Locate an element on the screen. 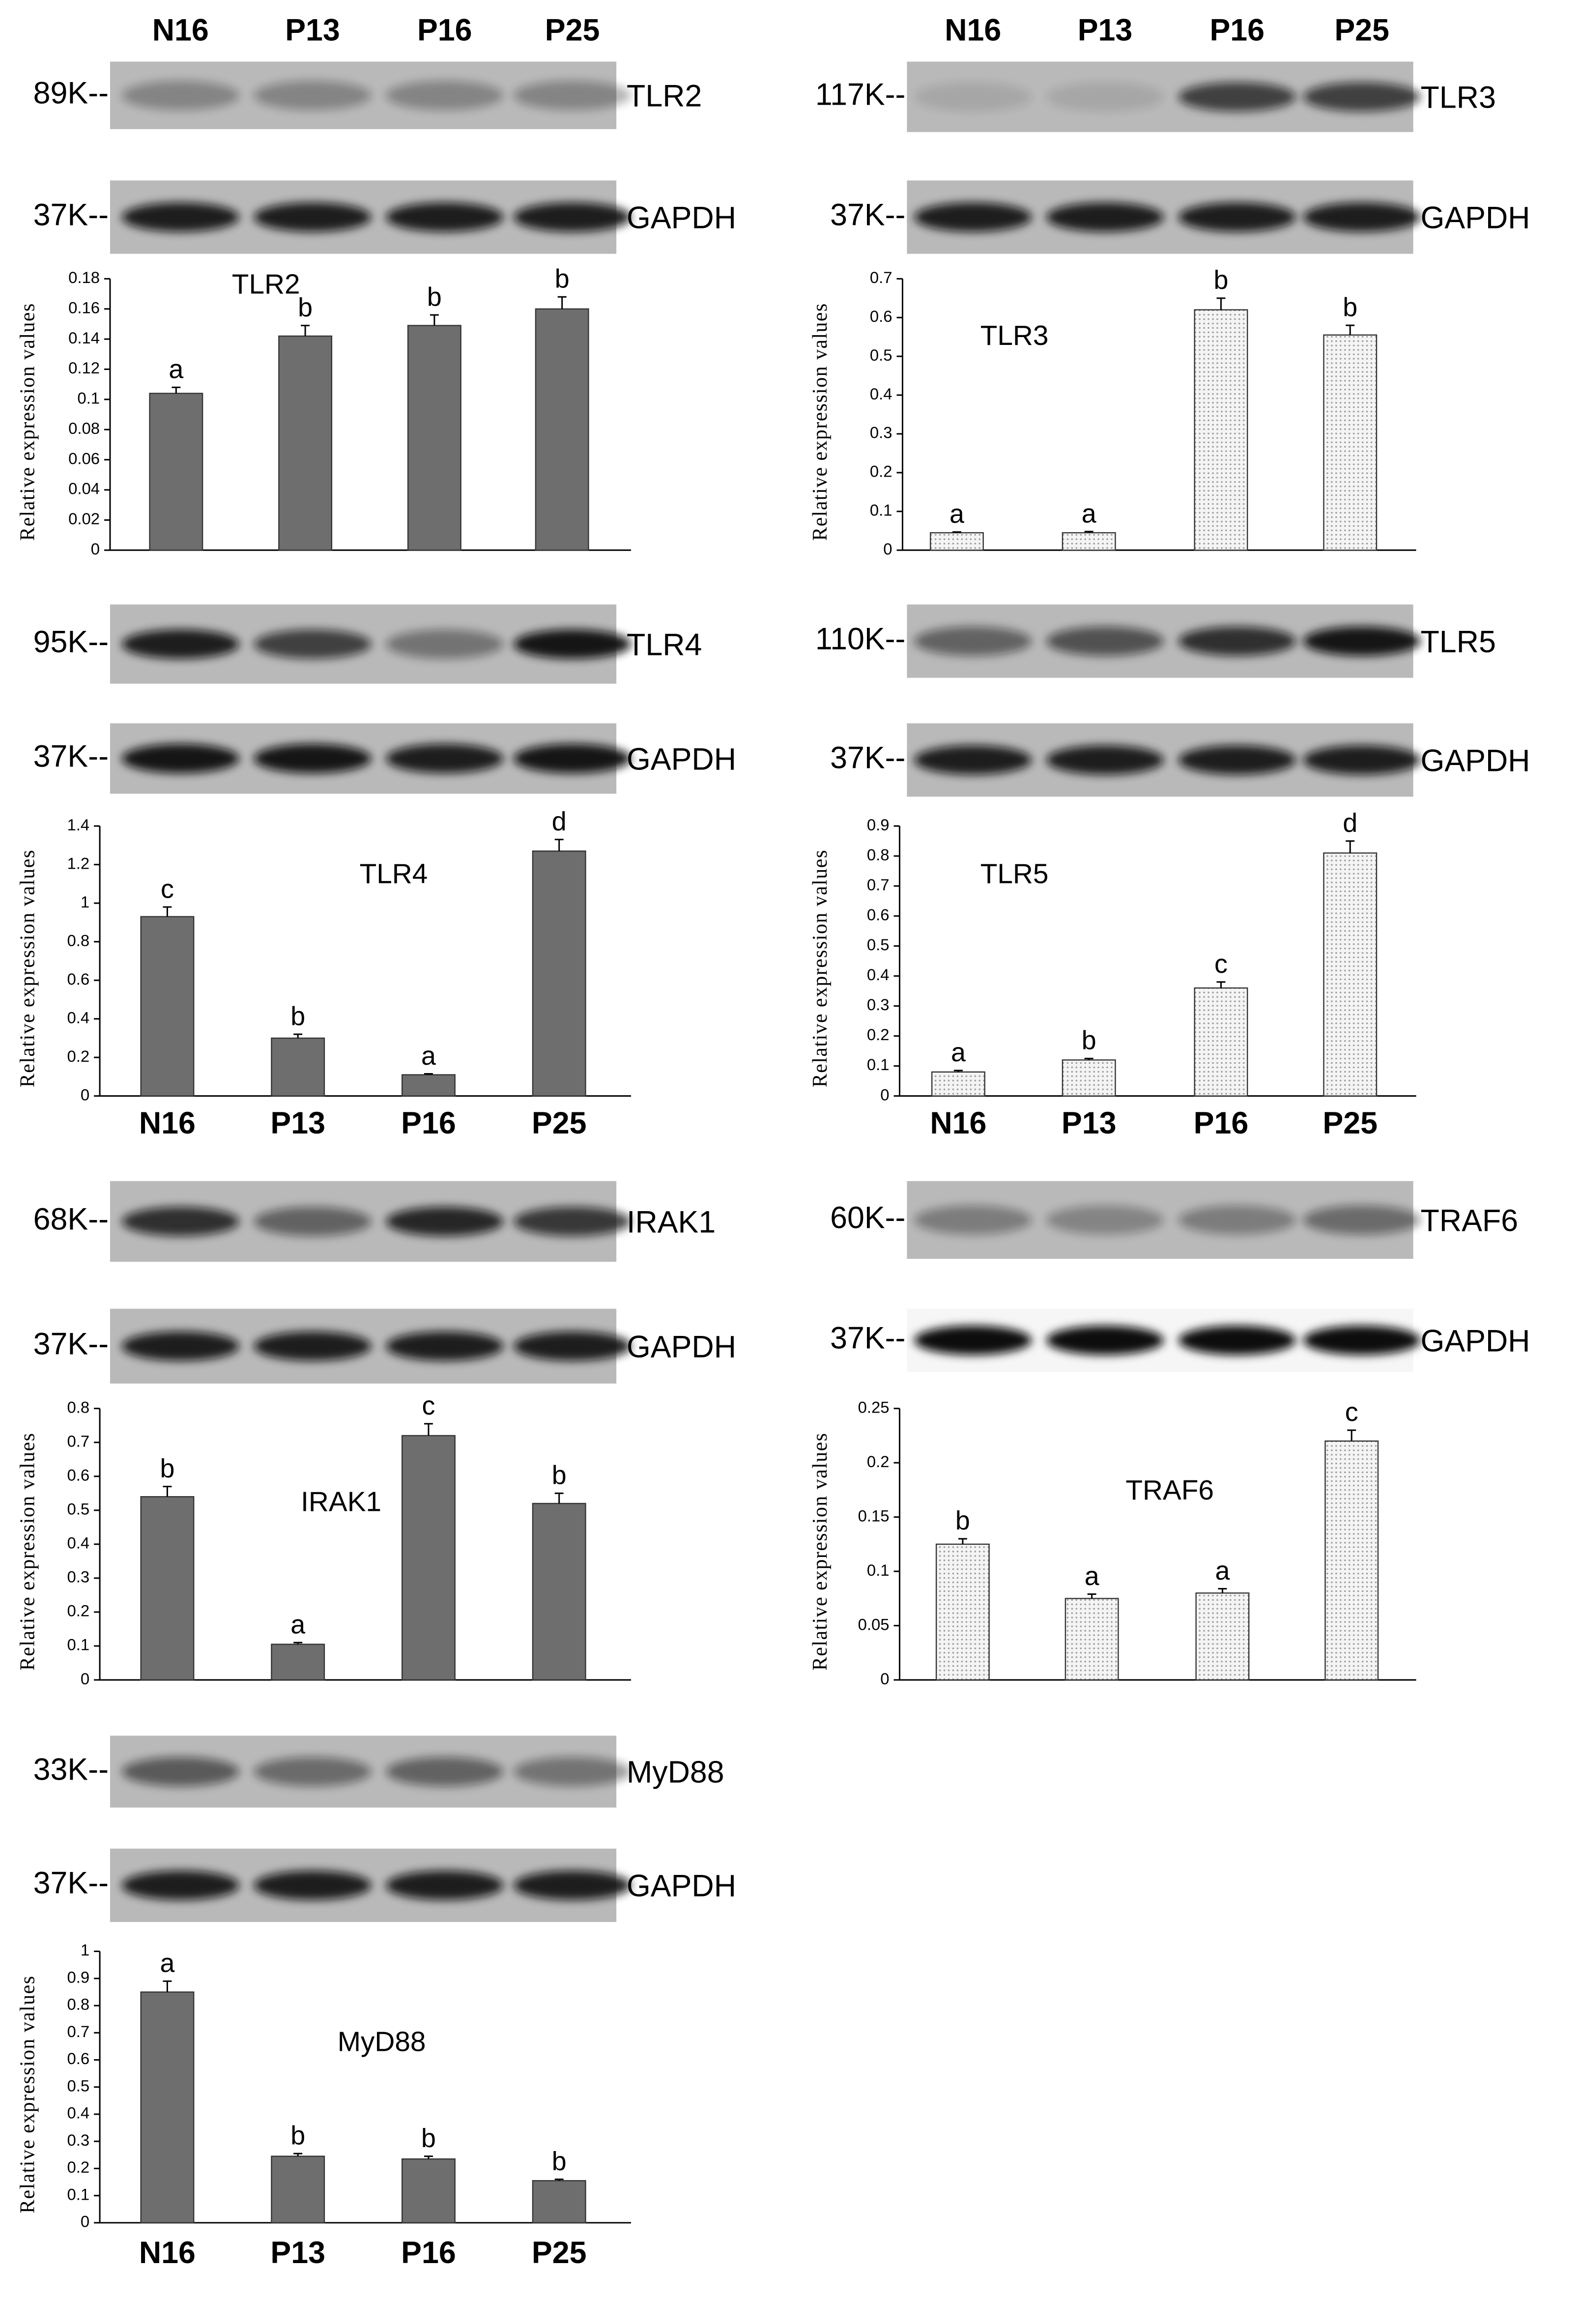 This screenshot has width=1582, height=2324. y-tick-label: 0.9 is located at coordinates (78, 1977).